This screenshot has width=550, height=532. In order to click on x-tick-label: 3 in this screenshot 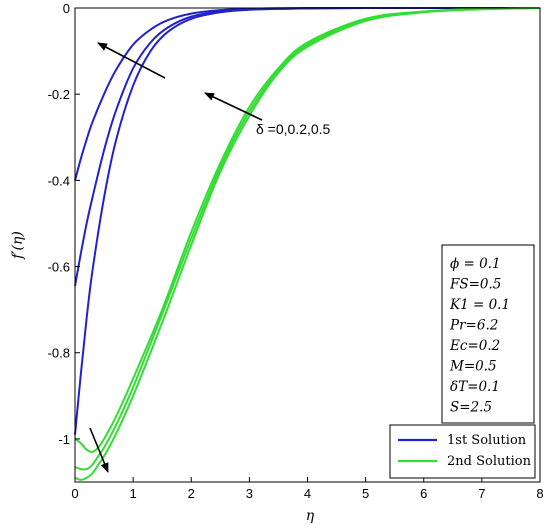, I will do `click(249, 493)`.